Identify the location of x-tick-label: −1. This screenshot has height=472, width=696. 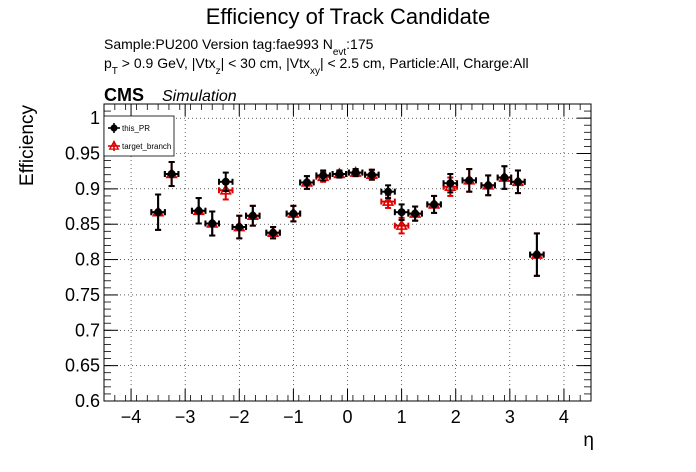
(293, 417).